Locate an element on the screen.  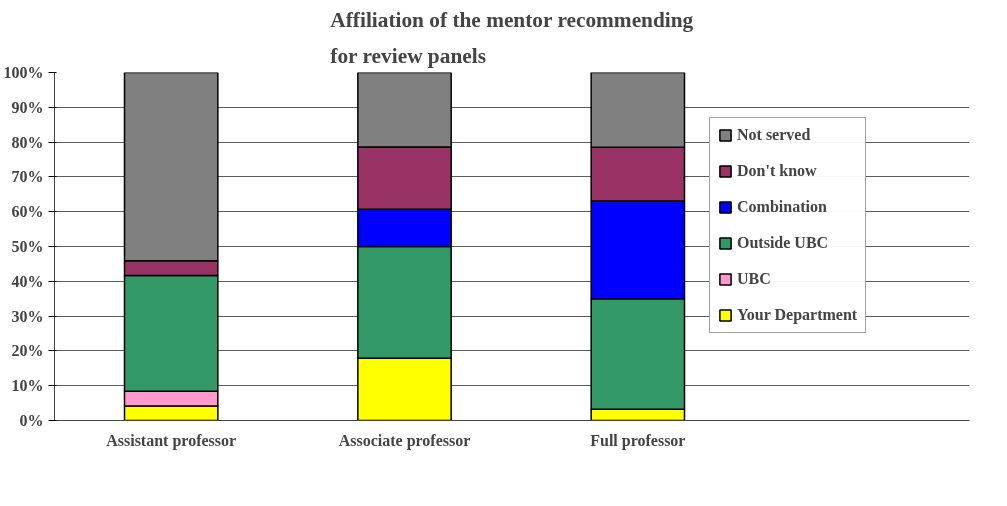
y-tick-label: 0% is located at coordinates (31, 420).